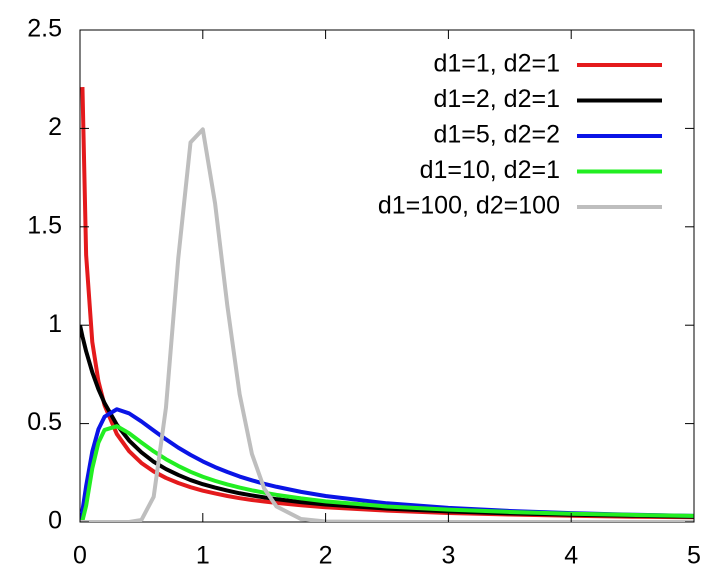  Describe the element at coordinates (203, 556) in the screenshot. I see `x-tick-label: 1` at that location.